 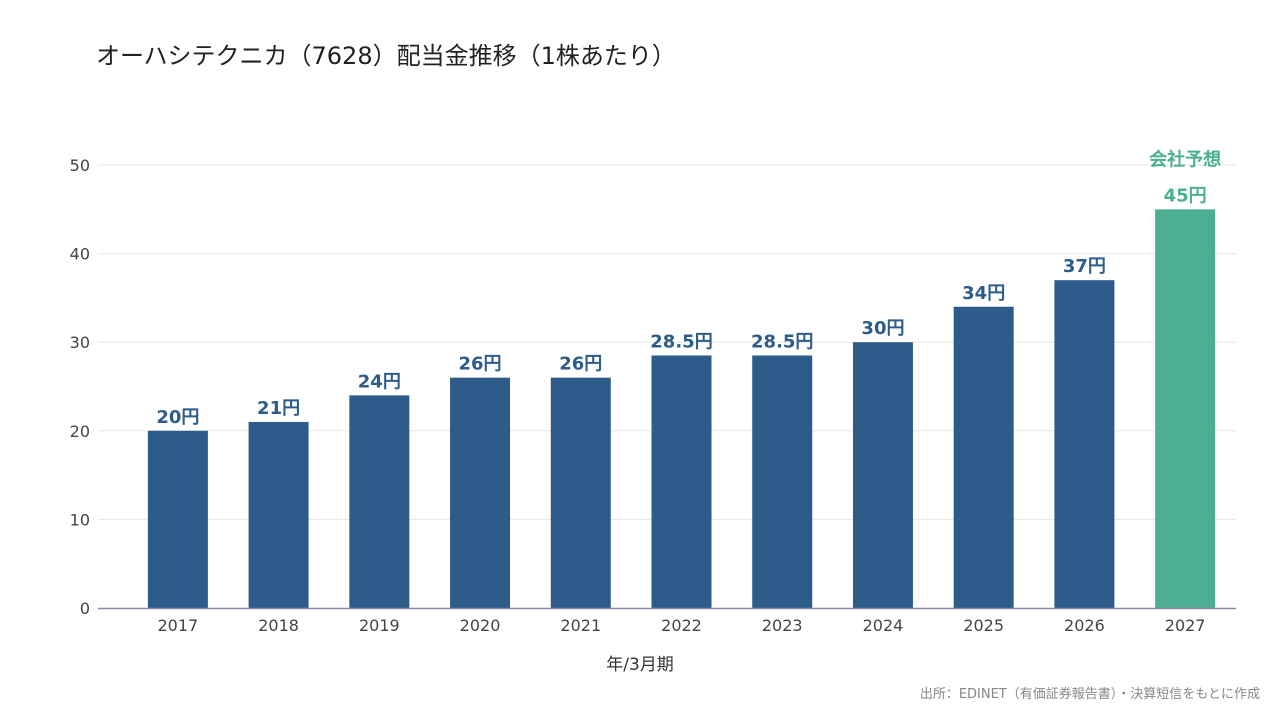 I want to click on x-tick-label: 2025, so click(x=983, y=625).